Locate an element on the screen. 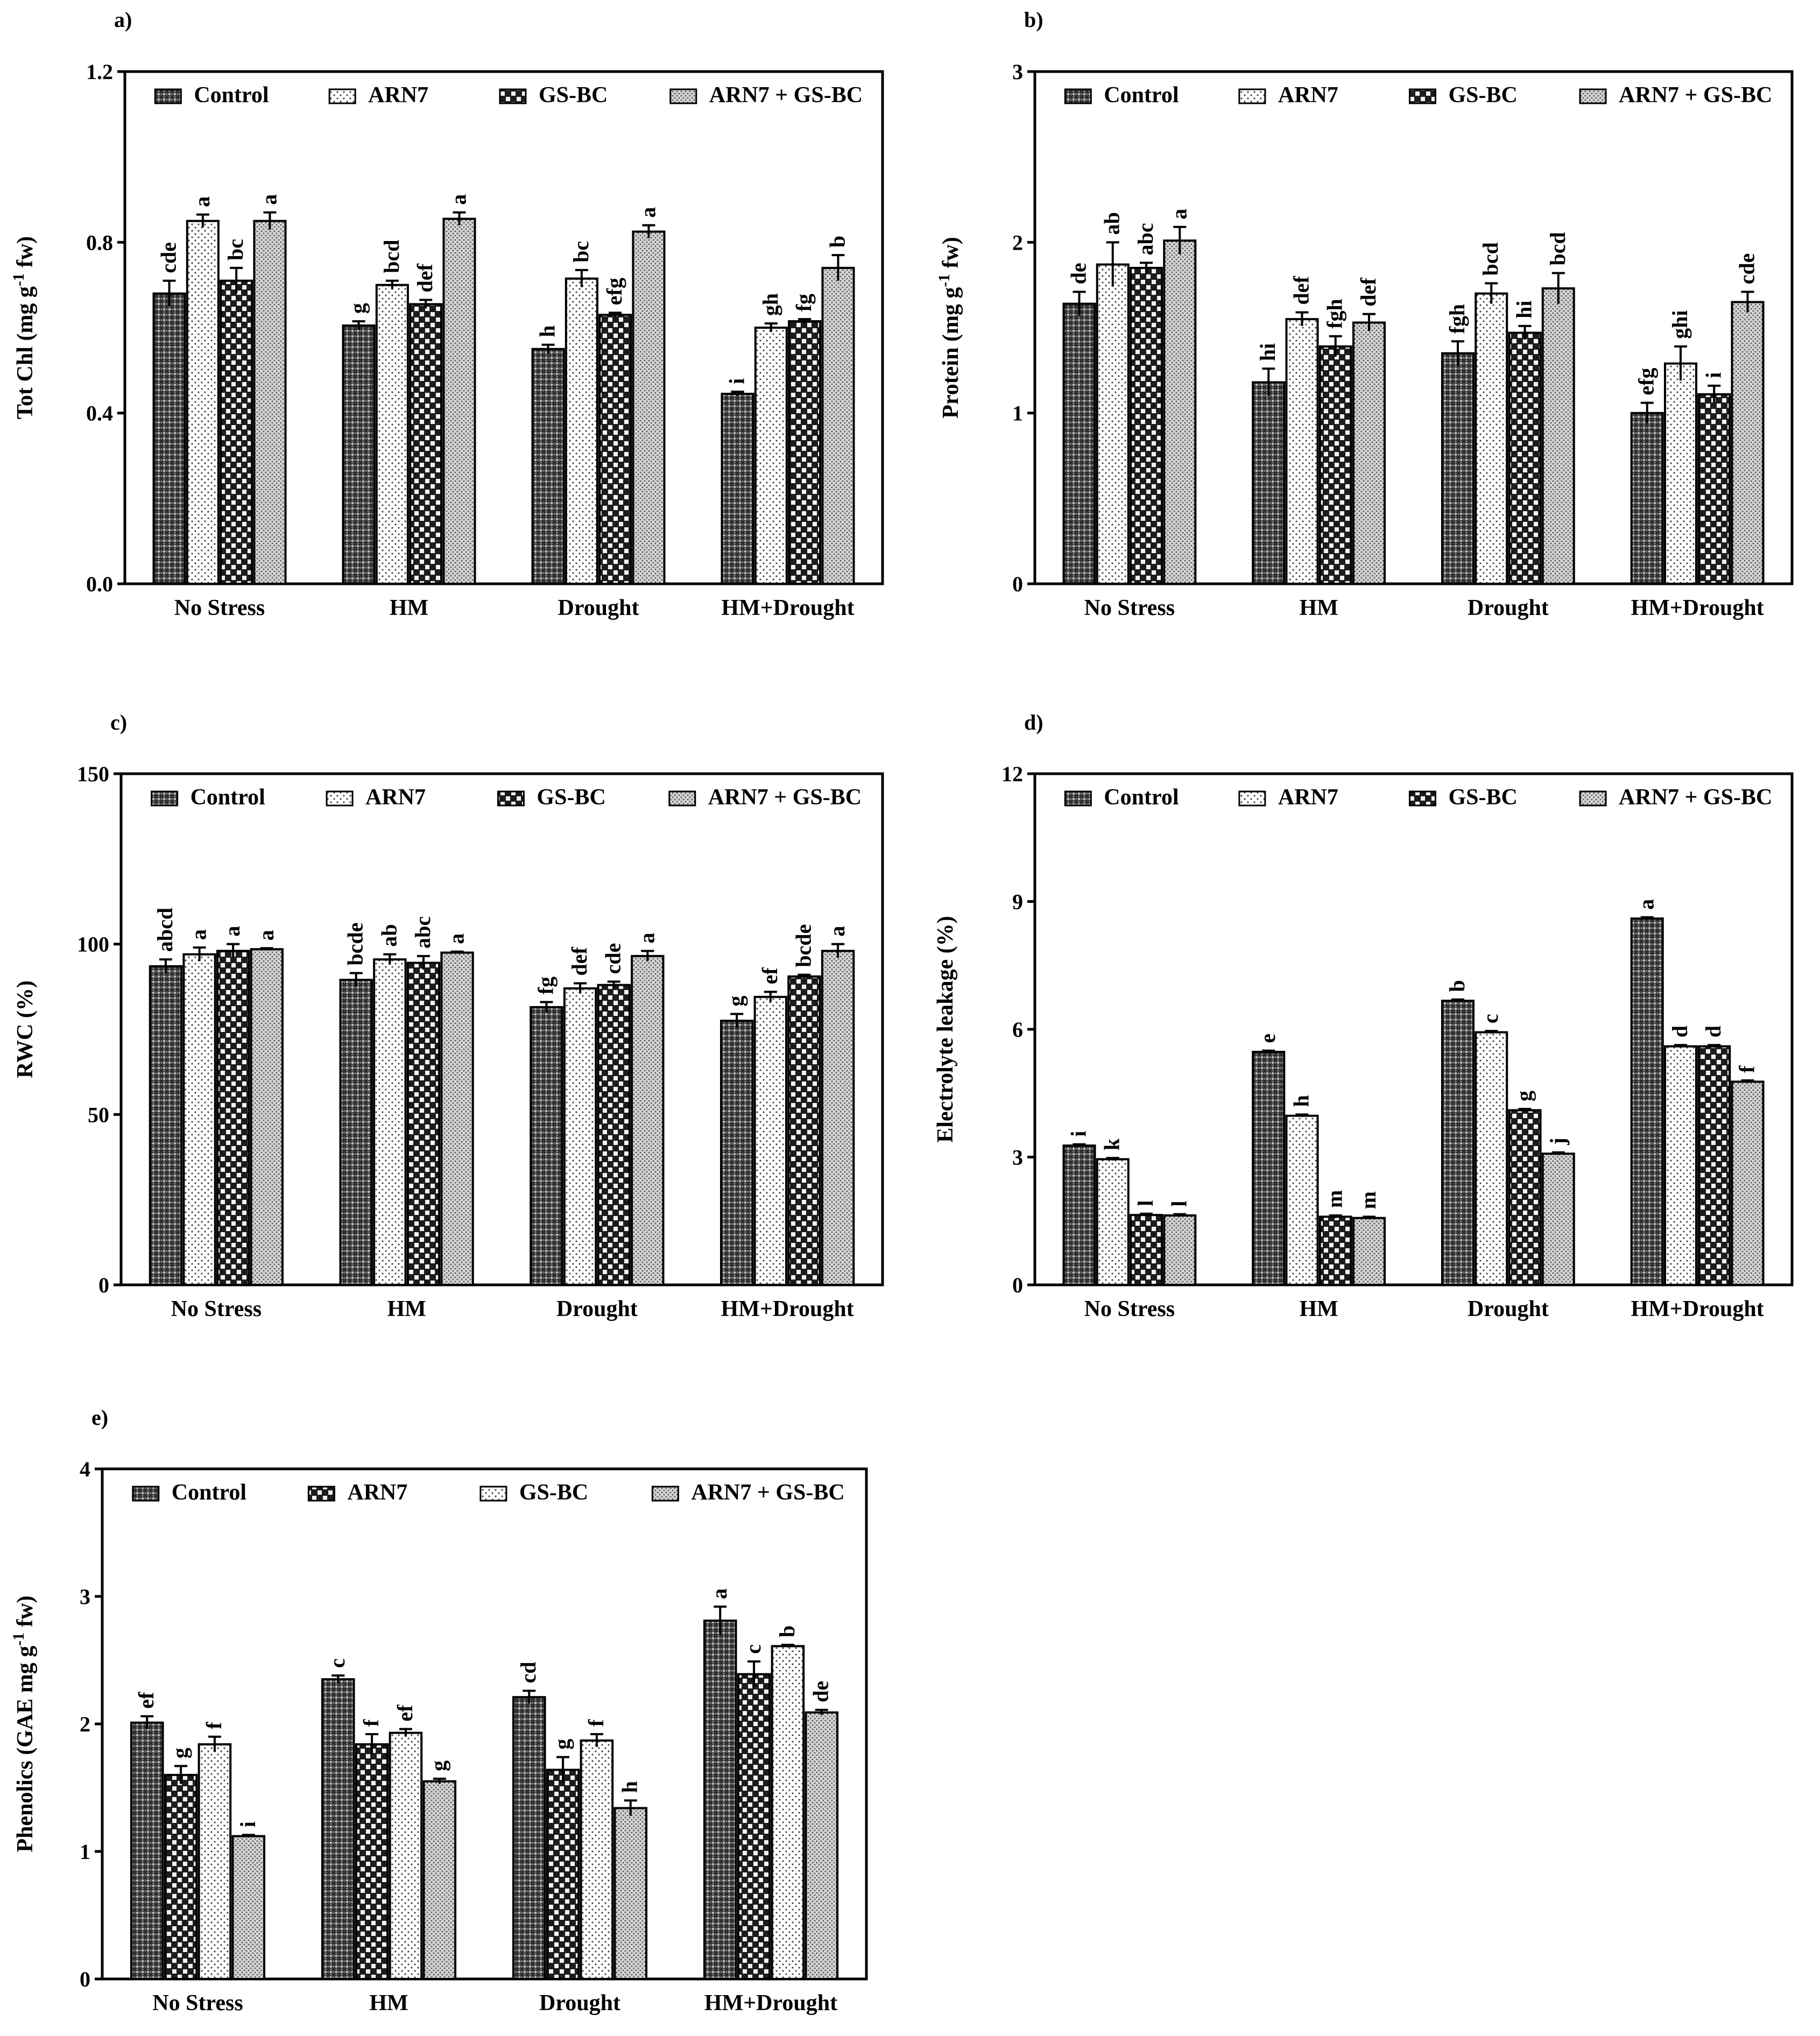  significance-letter: gh is located at coordinates (770, 304).